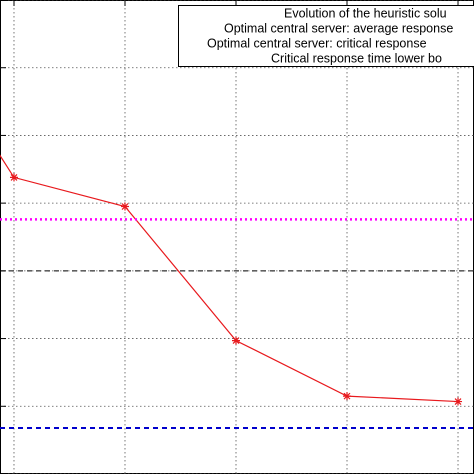  I want to click on legend-label: Evolution of the heuristic solu, so click(365, 13).